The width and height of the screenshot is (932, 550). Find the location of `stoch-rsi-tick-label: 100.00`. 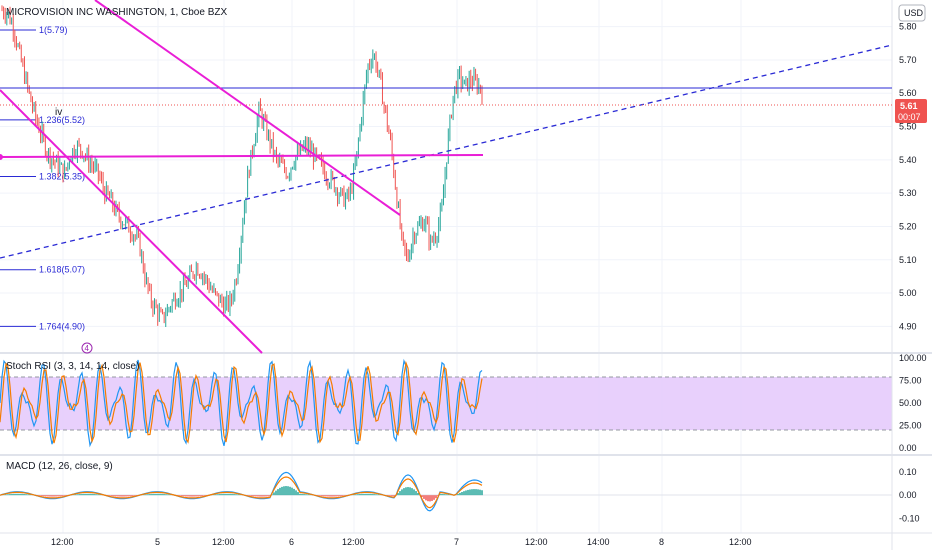

stoch-rsi-tick-label: 100.00 is located at coordinates (913, 358).